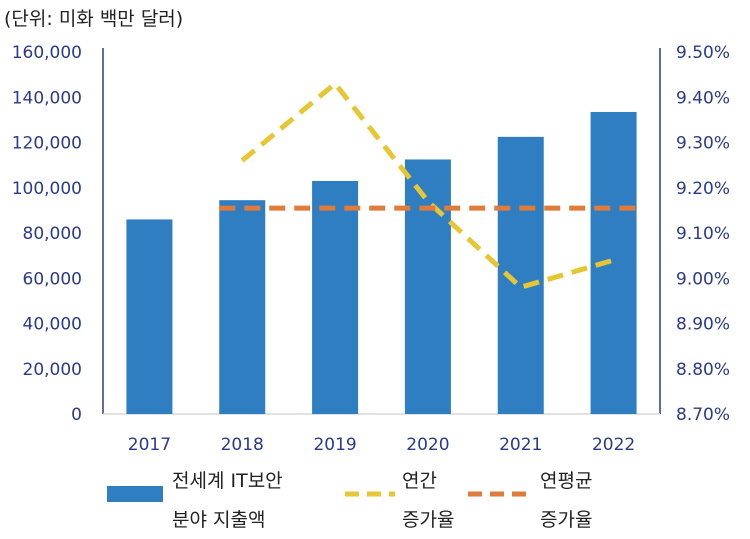  What do you see at coordinates (76, 415) in the screenshot?
I see `y-left-tick-label: 0` at bounding box center [76, 415].